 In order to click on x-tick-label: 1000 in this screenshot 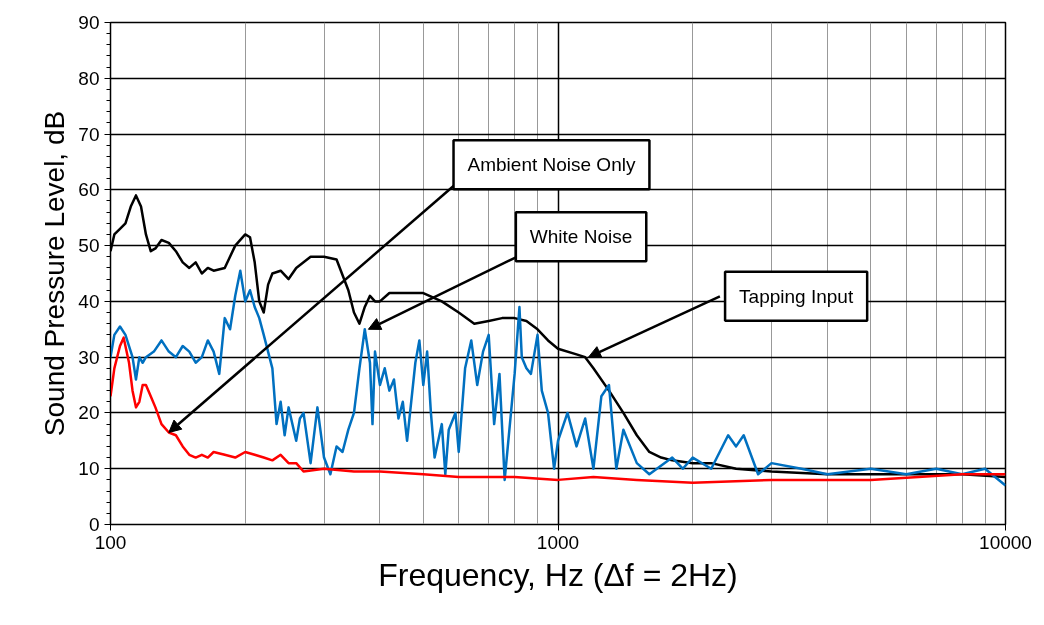, I will do `click(558, 542)`.